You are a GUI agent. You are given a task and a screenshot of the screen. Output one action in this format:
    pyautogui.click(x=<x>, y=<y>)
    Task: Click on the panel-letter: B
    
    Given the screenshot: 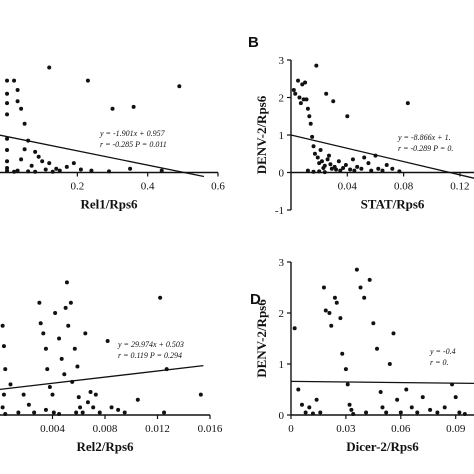 What is the action you would take?
    pyautogui.click(x=253, y=42)
    